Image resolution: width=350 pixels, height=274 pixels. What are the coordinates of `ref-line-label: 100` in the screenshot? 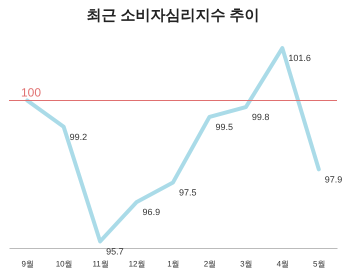 It's located at (31, 93).